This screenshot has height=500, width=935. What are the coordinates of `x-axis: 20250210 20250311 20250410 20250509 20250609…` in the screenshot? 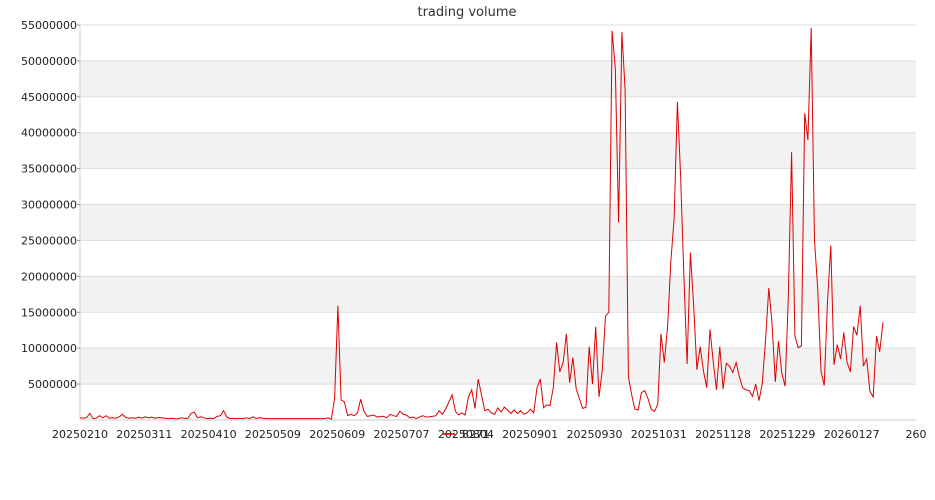 It's located at (489, 430).